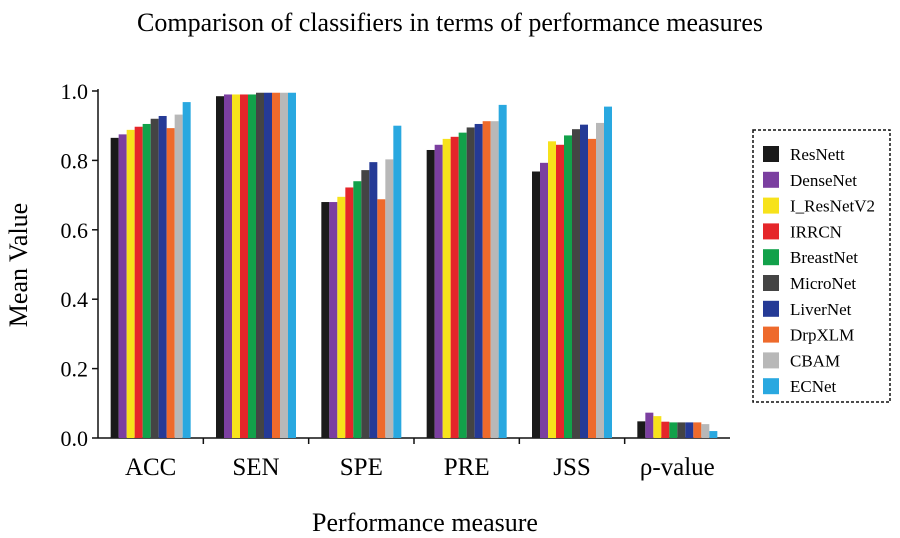  Describe the element at coordinates (80, 265) in the screenshot. I see `y-axis: 0.0 0.2 0.4 0.6 0.8 1.0` at that location.